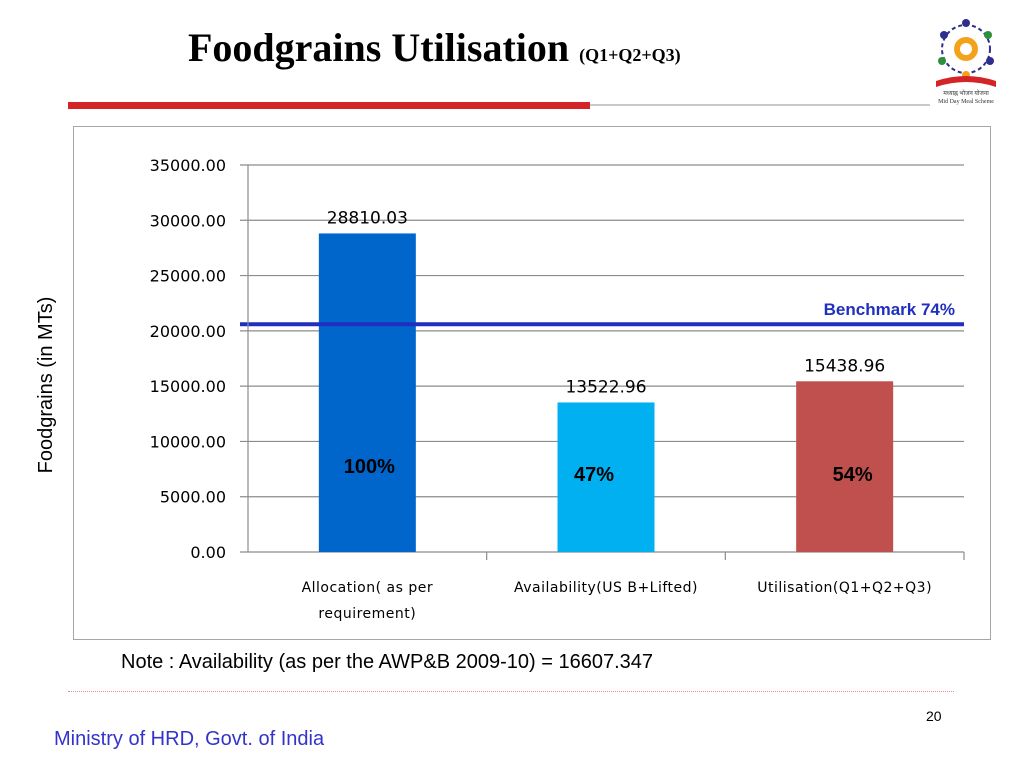 The width and height of the screenshot is (1024, 768). I want to click on footer-ministry: Ministry of HRD, Govt. of India, so click(189, 739).